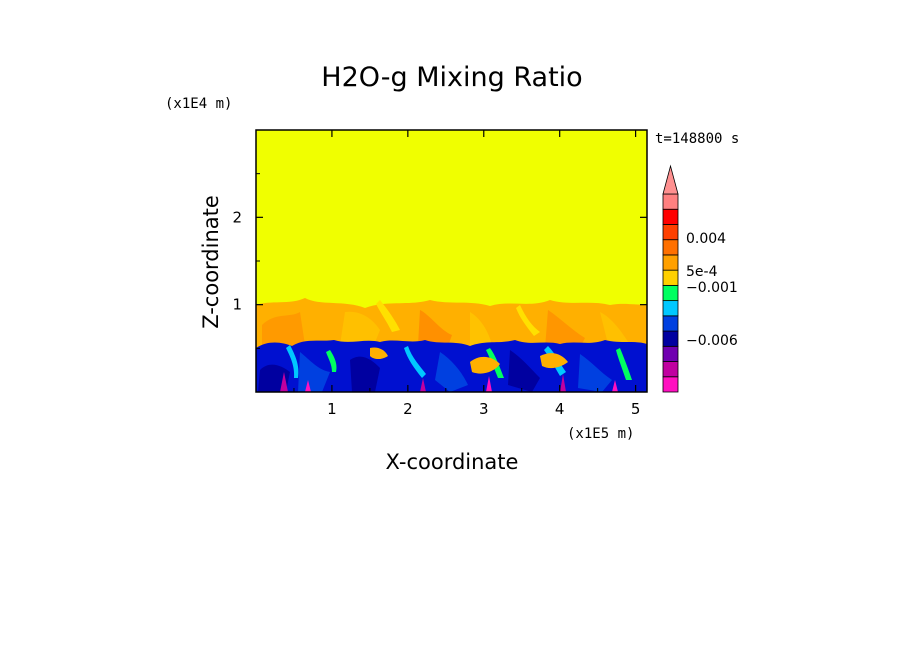  I want to click on y-tick-label: 1, so click(237, 305).